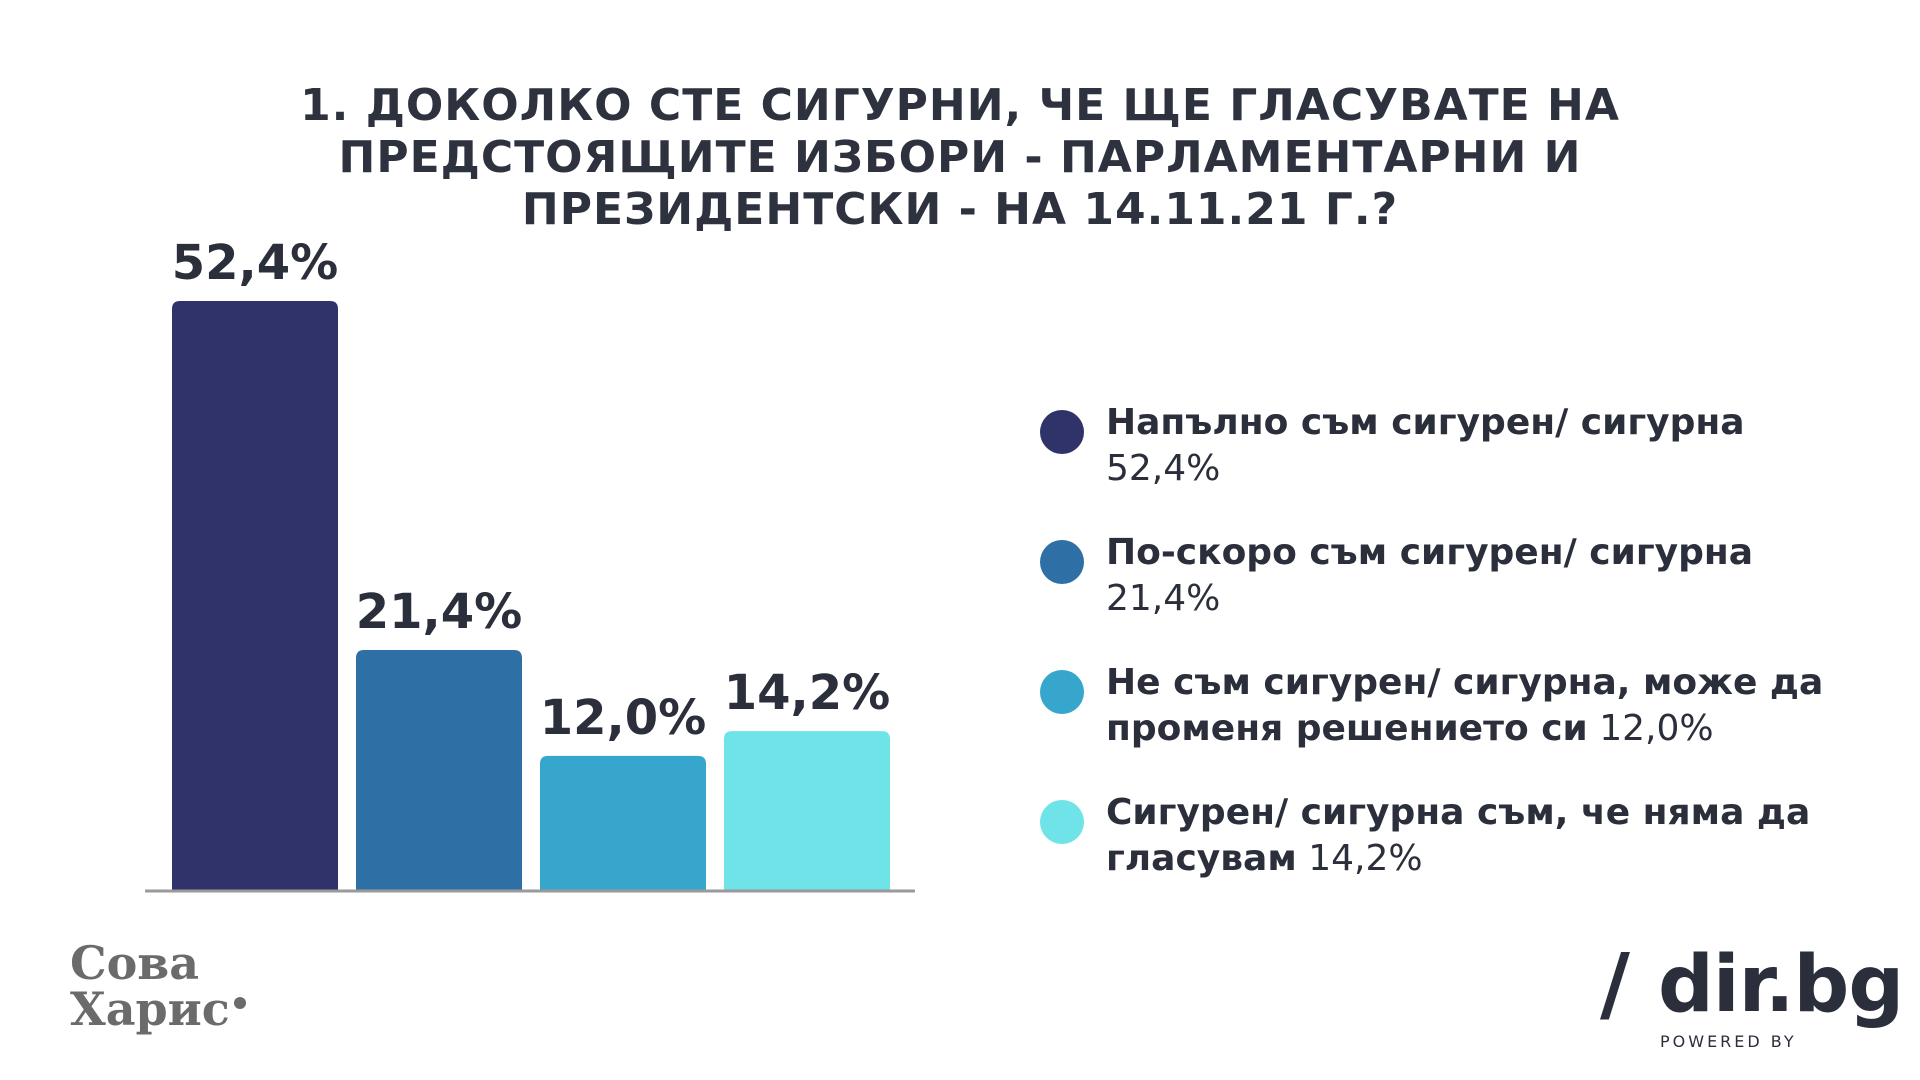 This screenshot has height=1080, width=1920. I want to click on legend-value: 21,4%, so click(1163, 598).